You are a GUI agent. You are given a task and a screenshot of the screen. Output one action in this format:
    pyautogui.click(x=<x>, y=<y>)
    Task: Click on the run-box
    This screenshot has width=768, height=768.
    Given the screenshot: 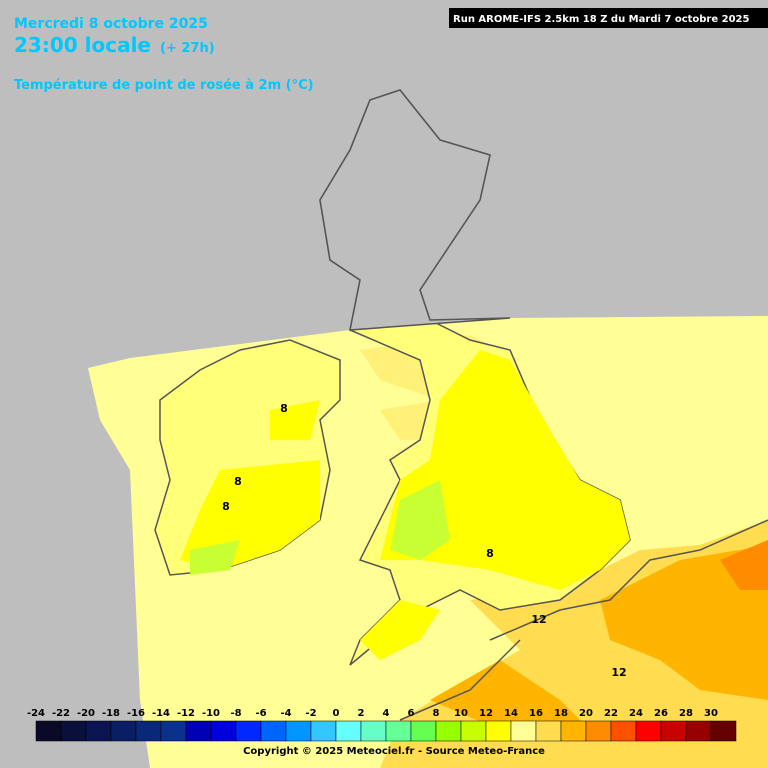 What is the action you would take?
    pyautogui.click(x=608, y=18)
    